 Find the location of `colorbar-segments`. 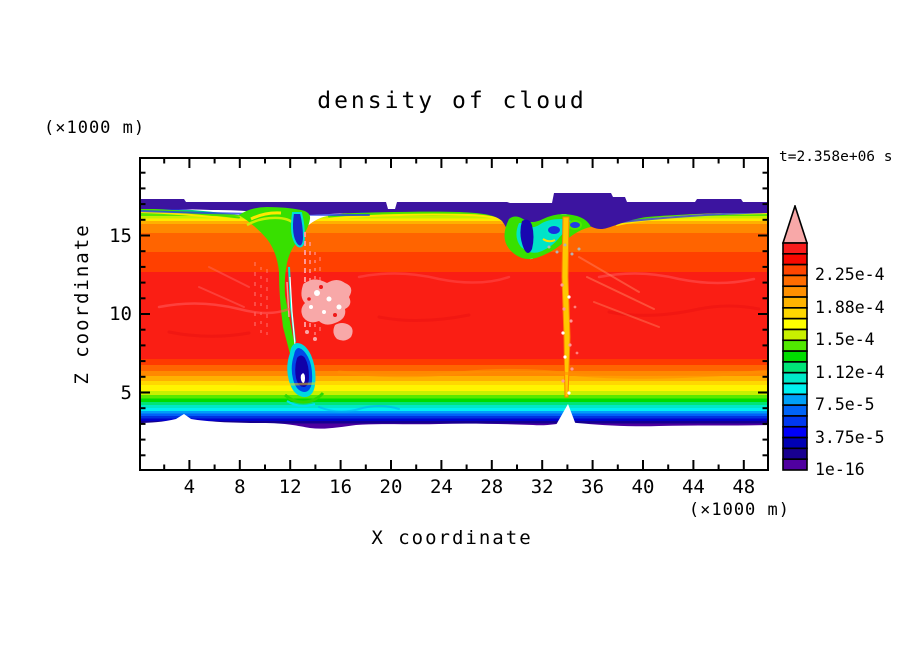

colorbar-segments is located at coordinates (795, 356).